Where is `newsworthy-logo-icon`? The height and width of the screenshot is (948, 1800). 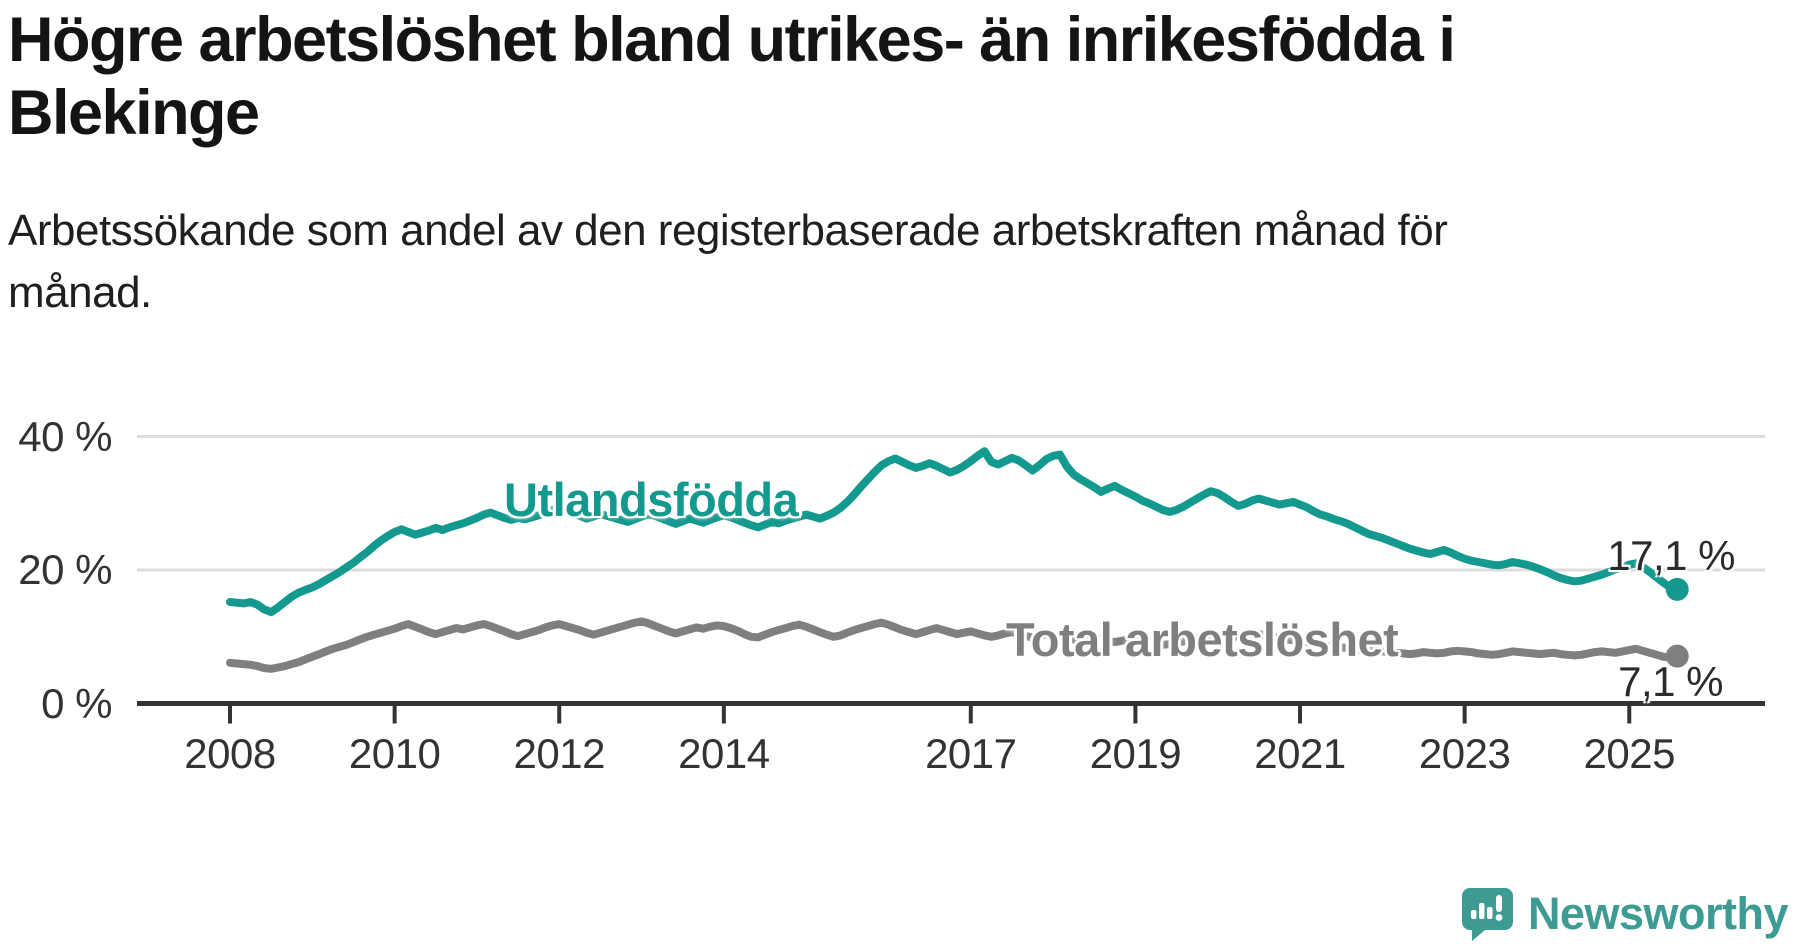
newsworthy-logo-icon is located at coordinates (1487, 914).